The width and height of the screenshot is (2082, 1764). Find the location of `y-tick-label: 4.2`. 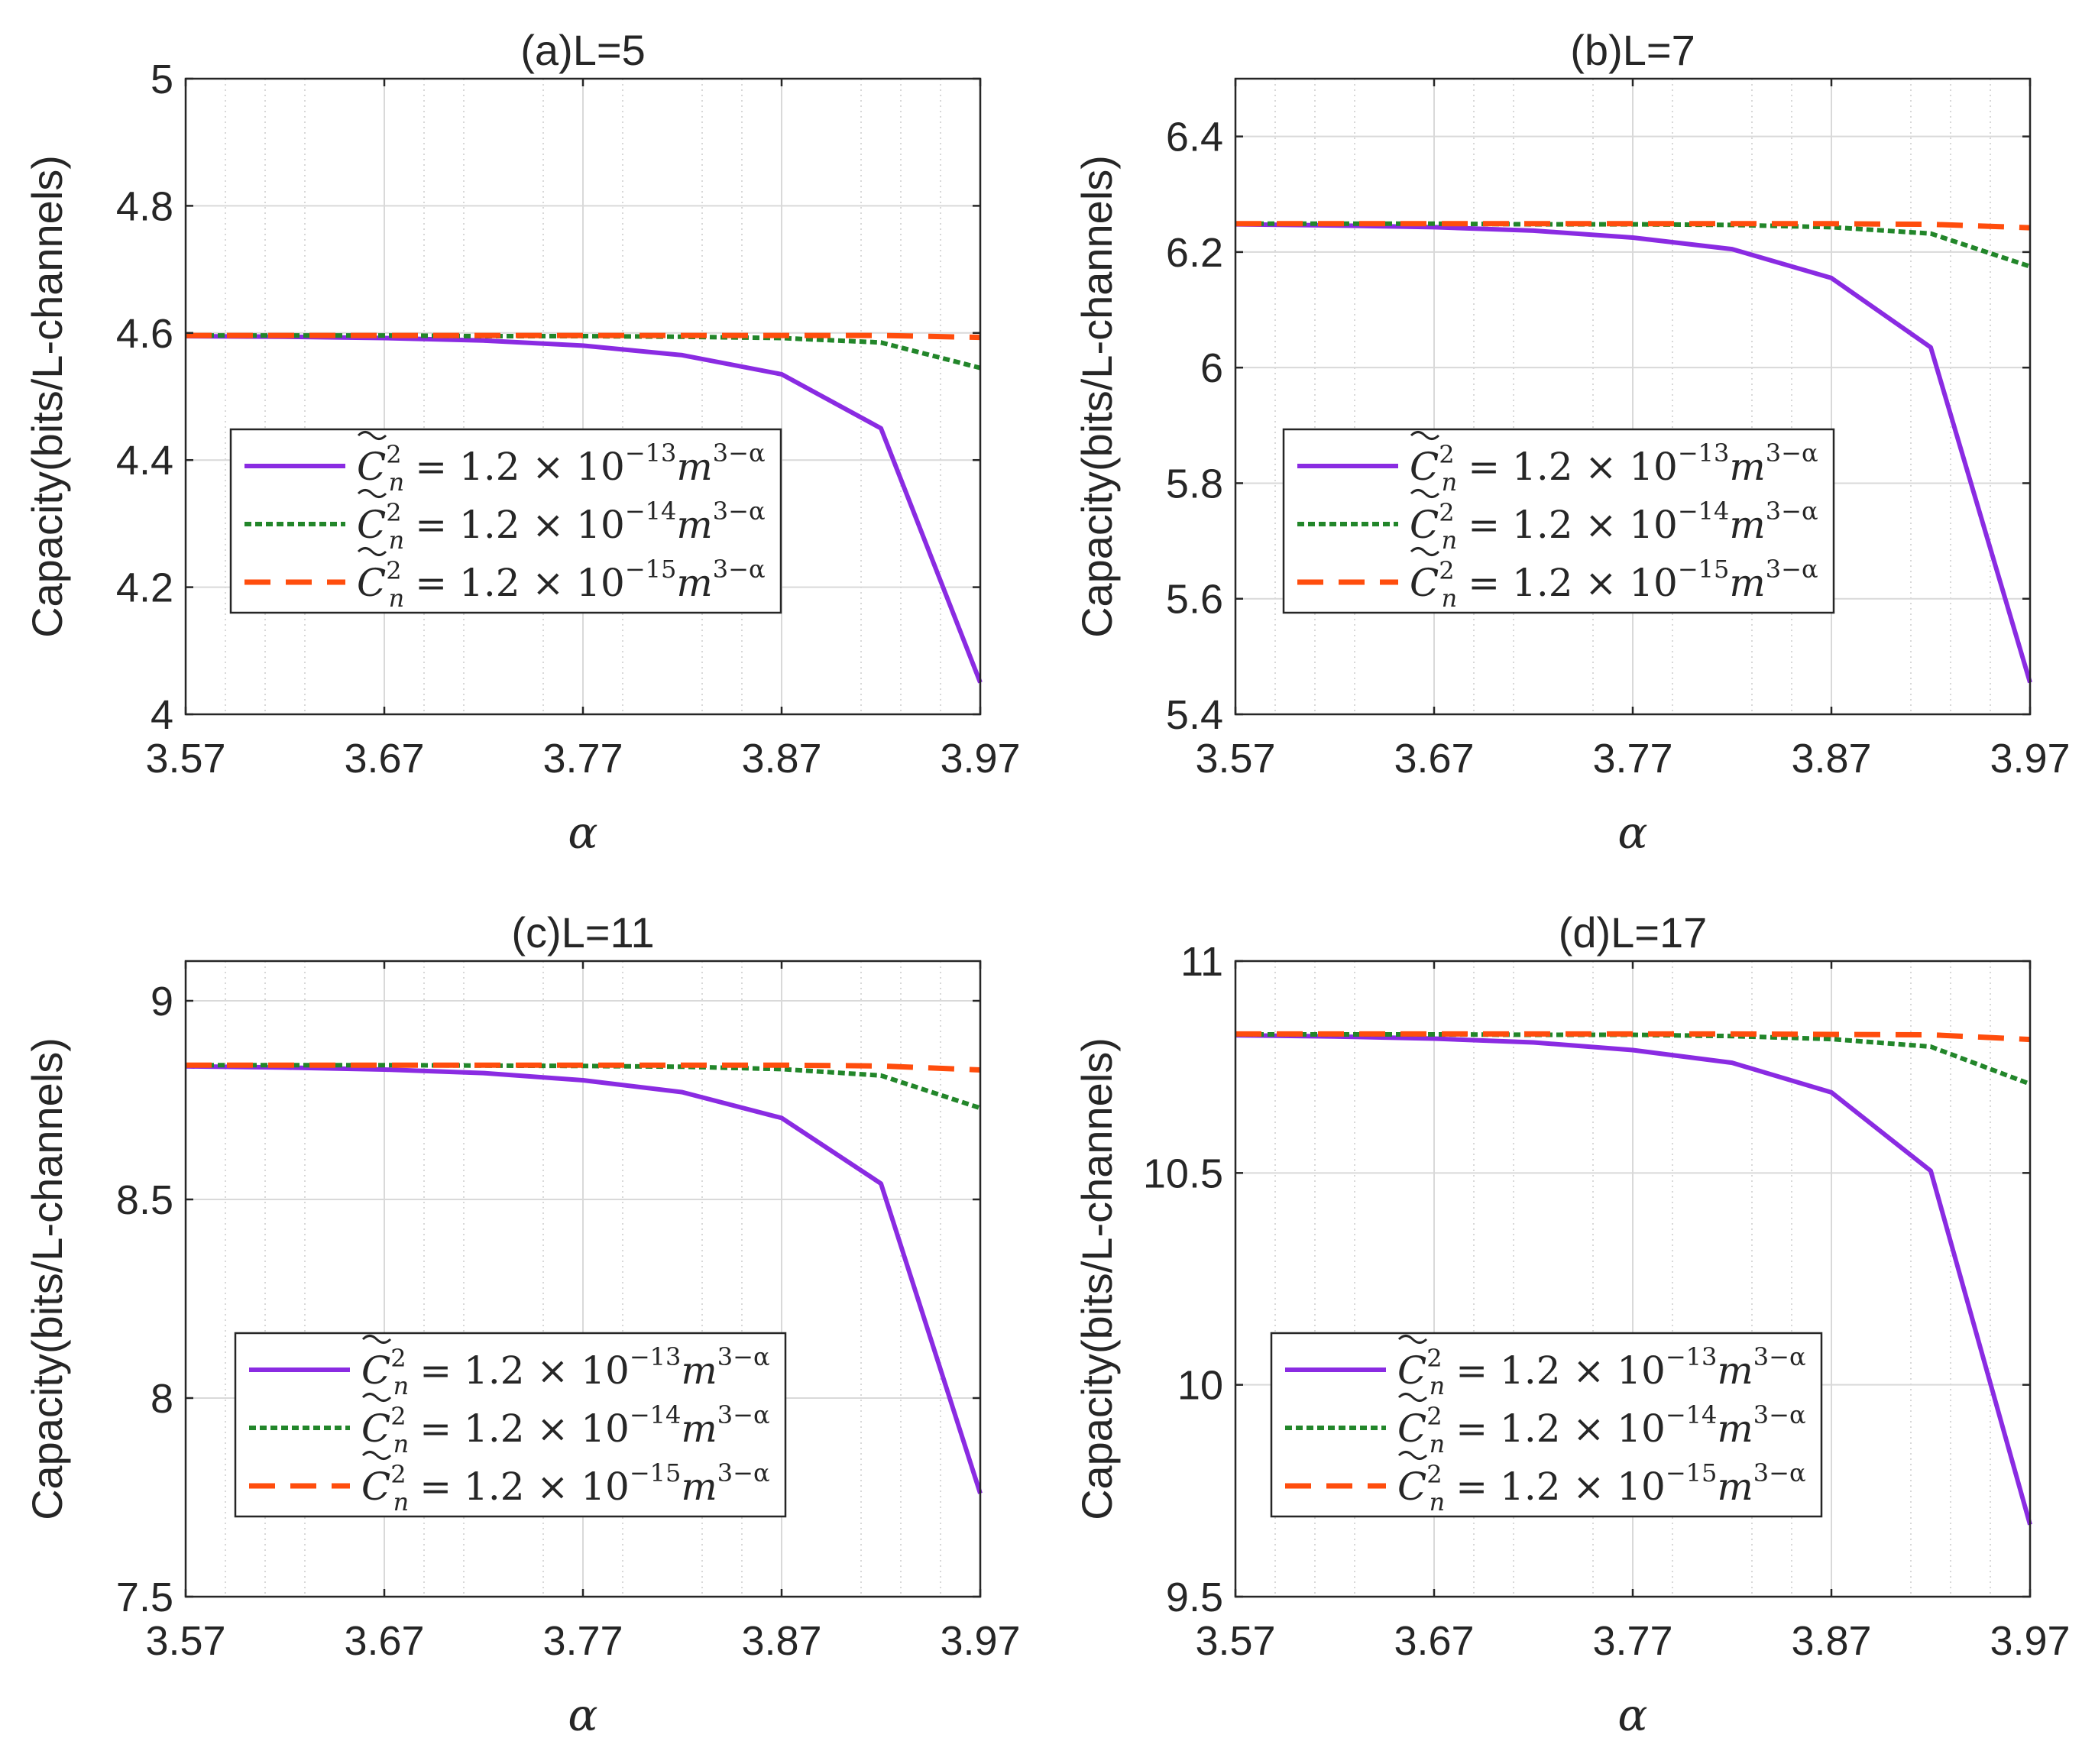

y-tick-label: 4.2 is located at coordinates (144, 588).